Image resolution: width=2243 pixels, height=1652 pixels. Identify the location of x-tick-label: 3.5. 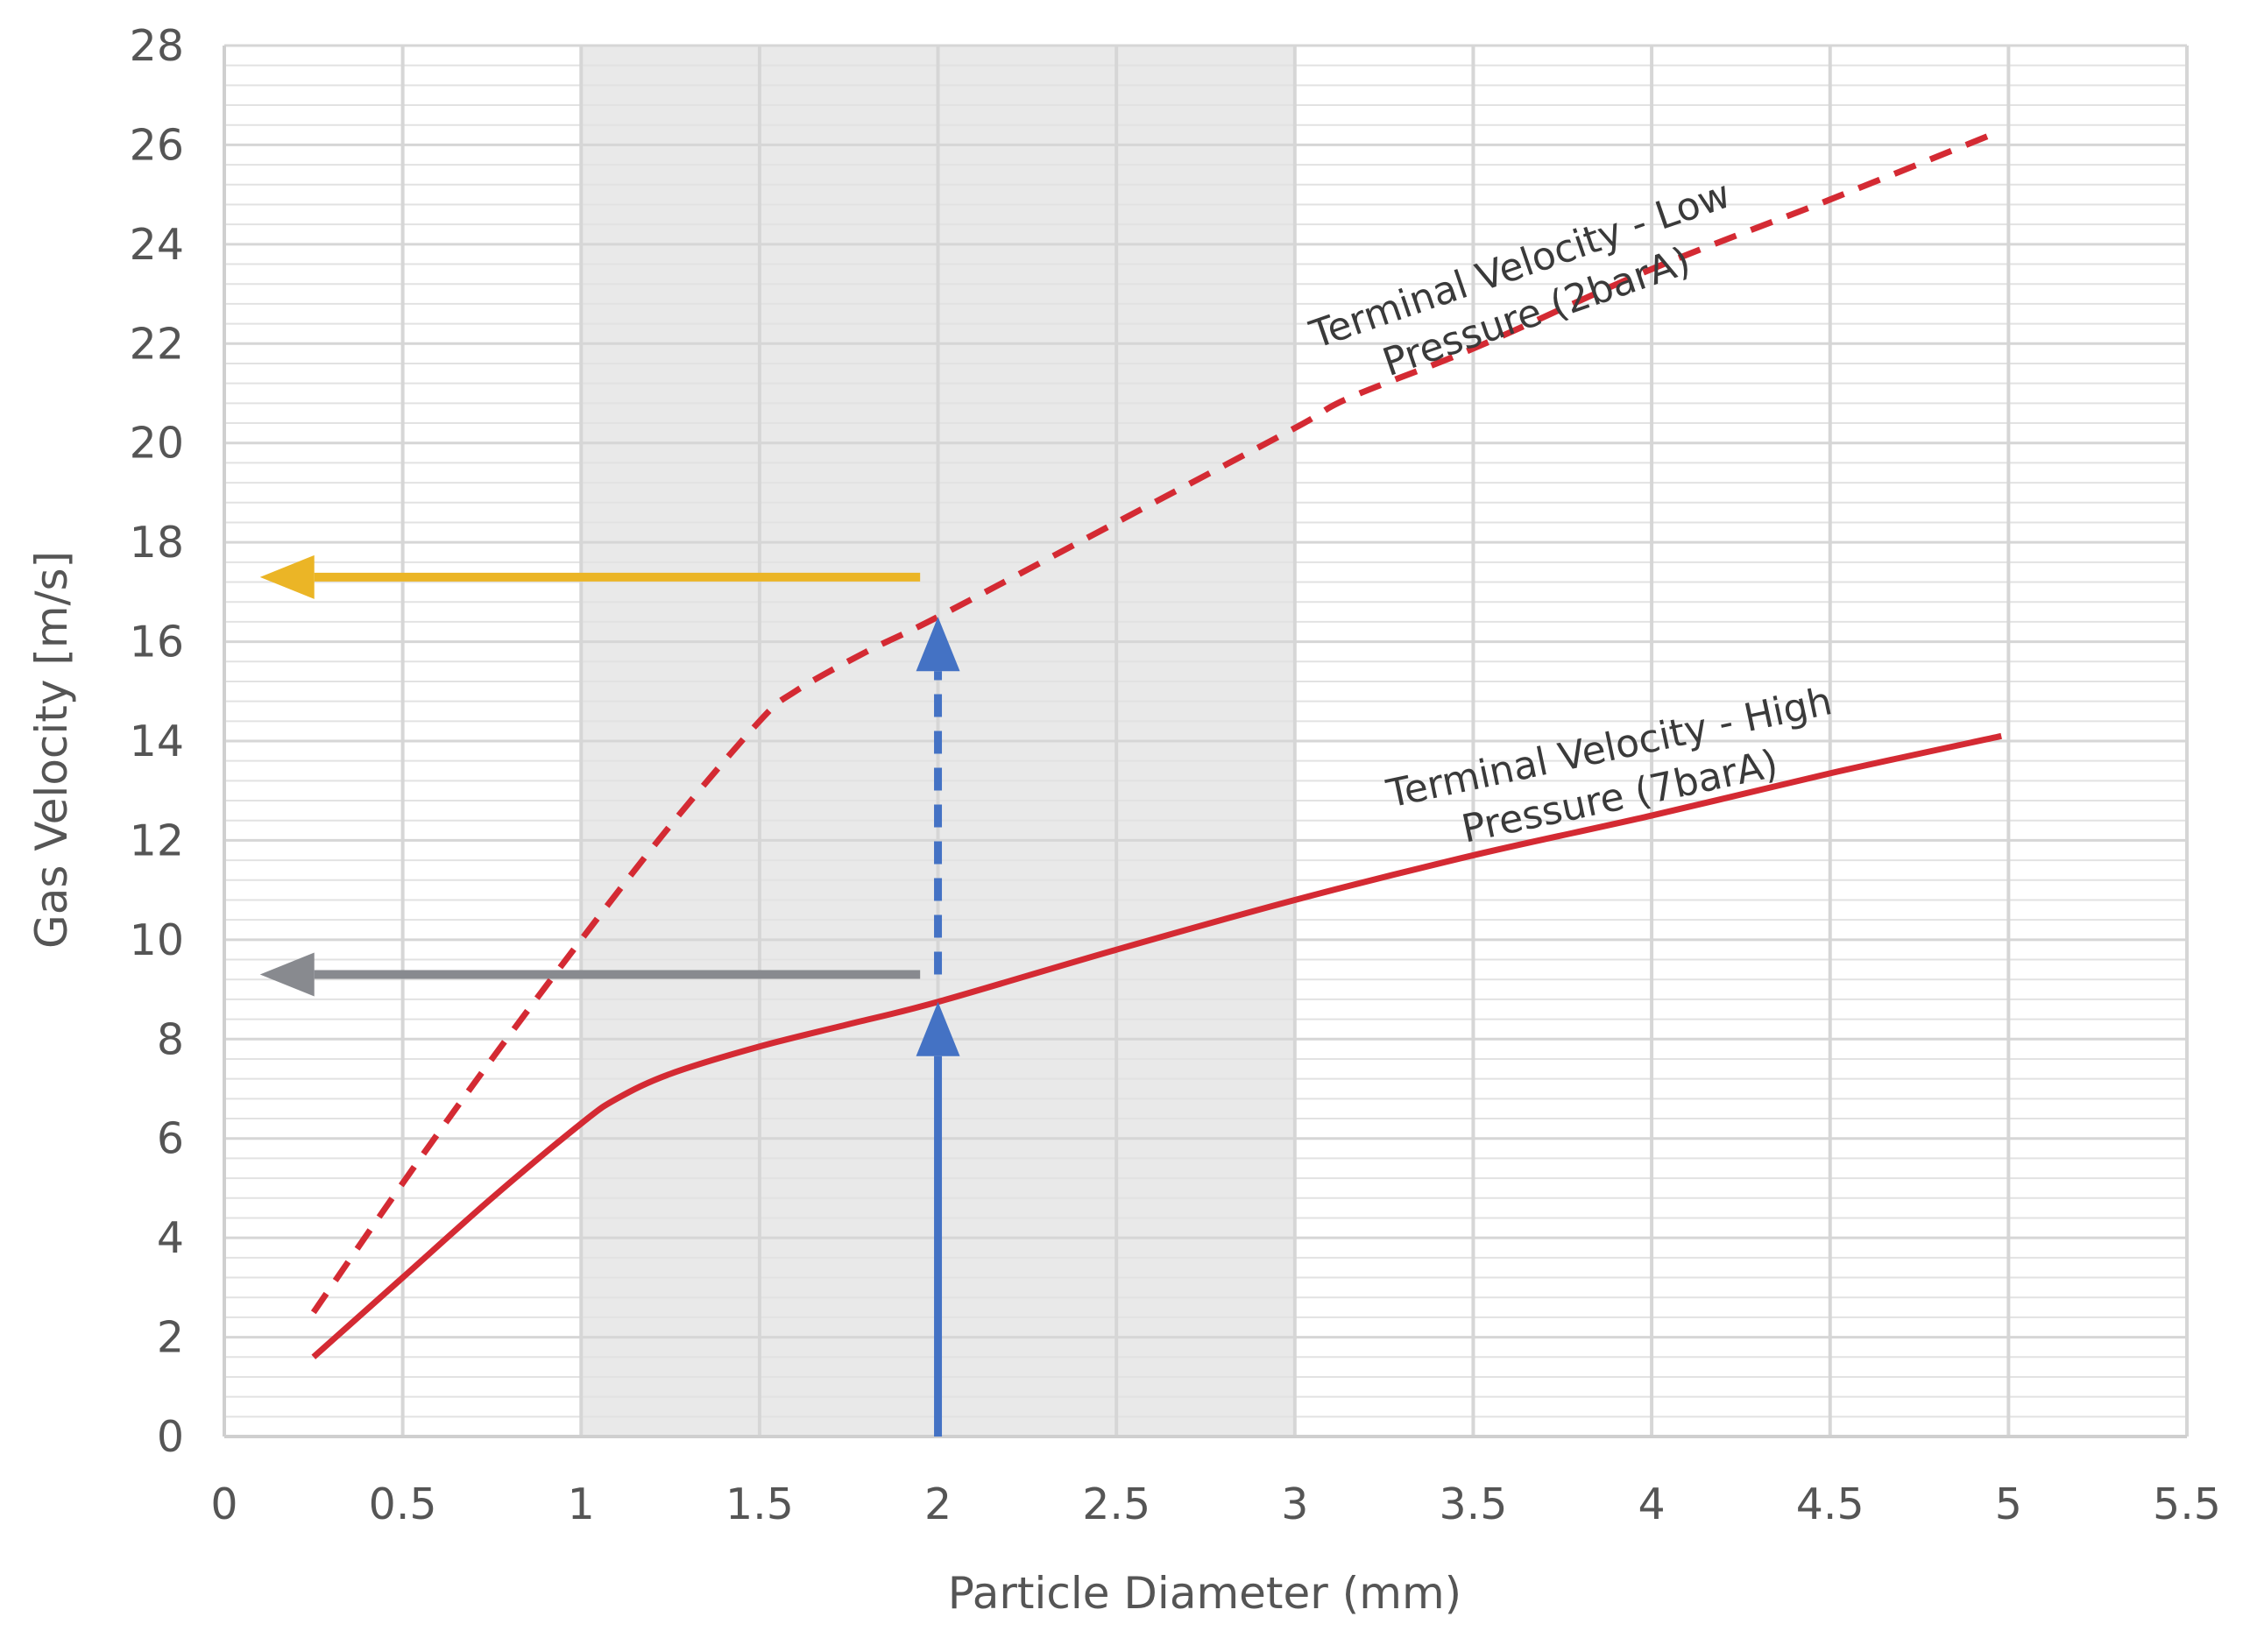
(1473, 1504).